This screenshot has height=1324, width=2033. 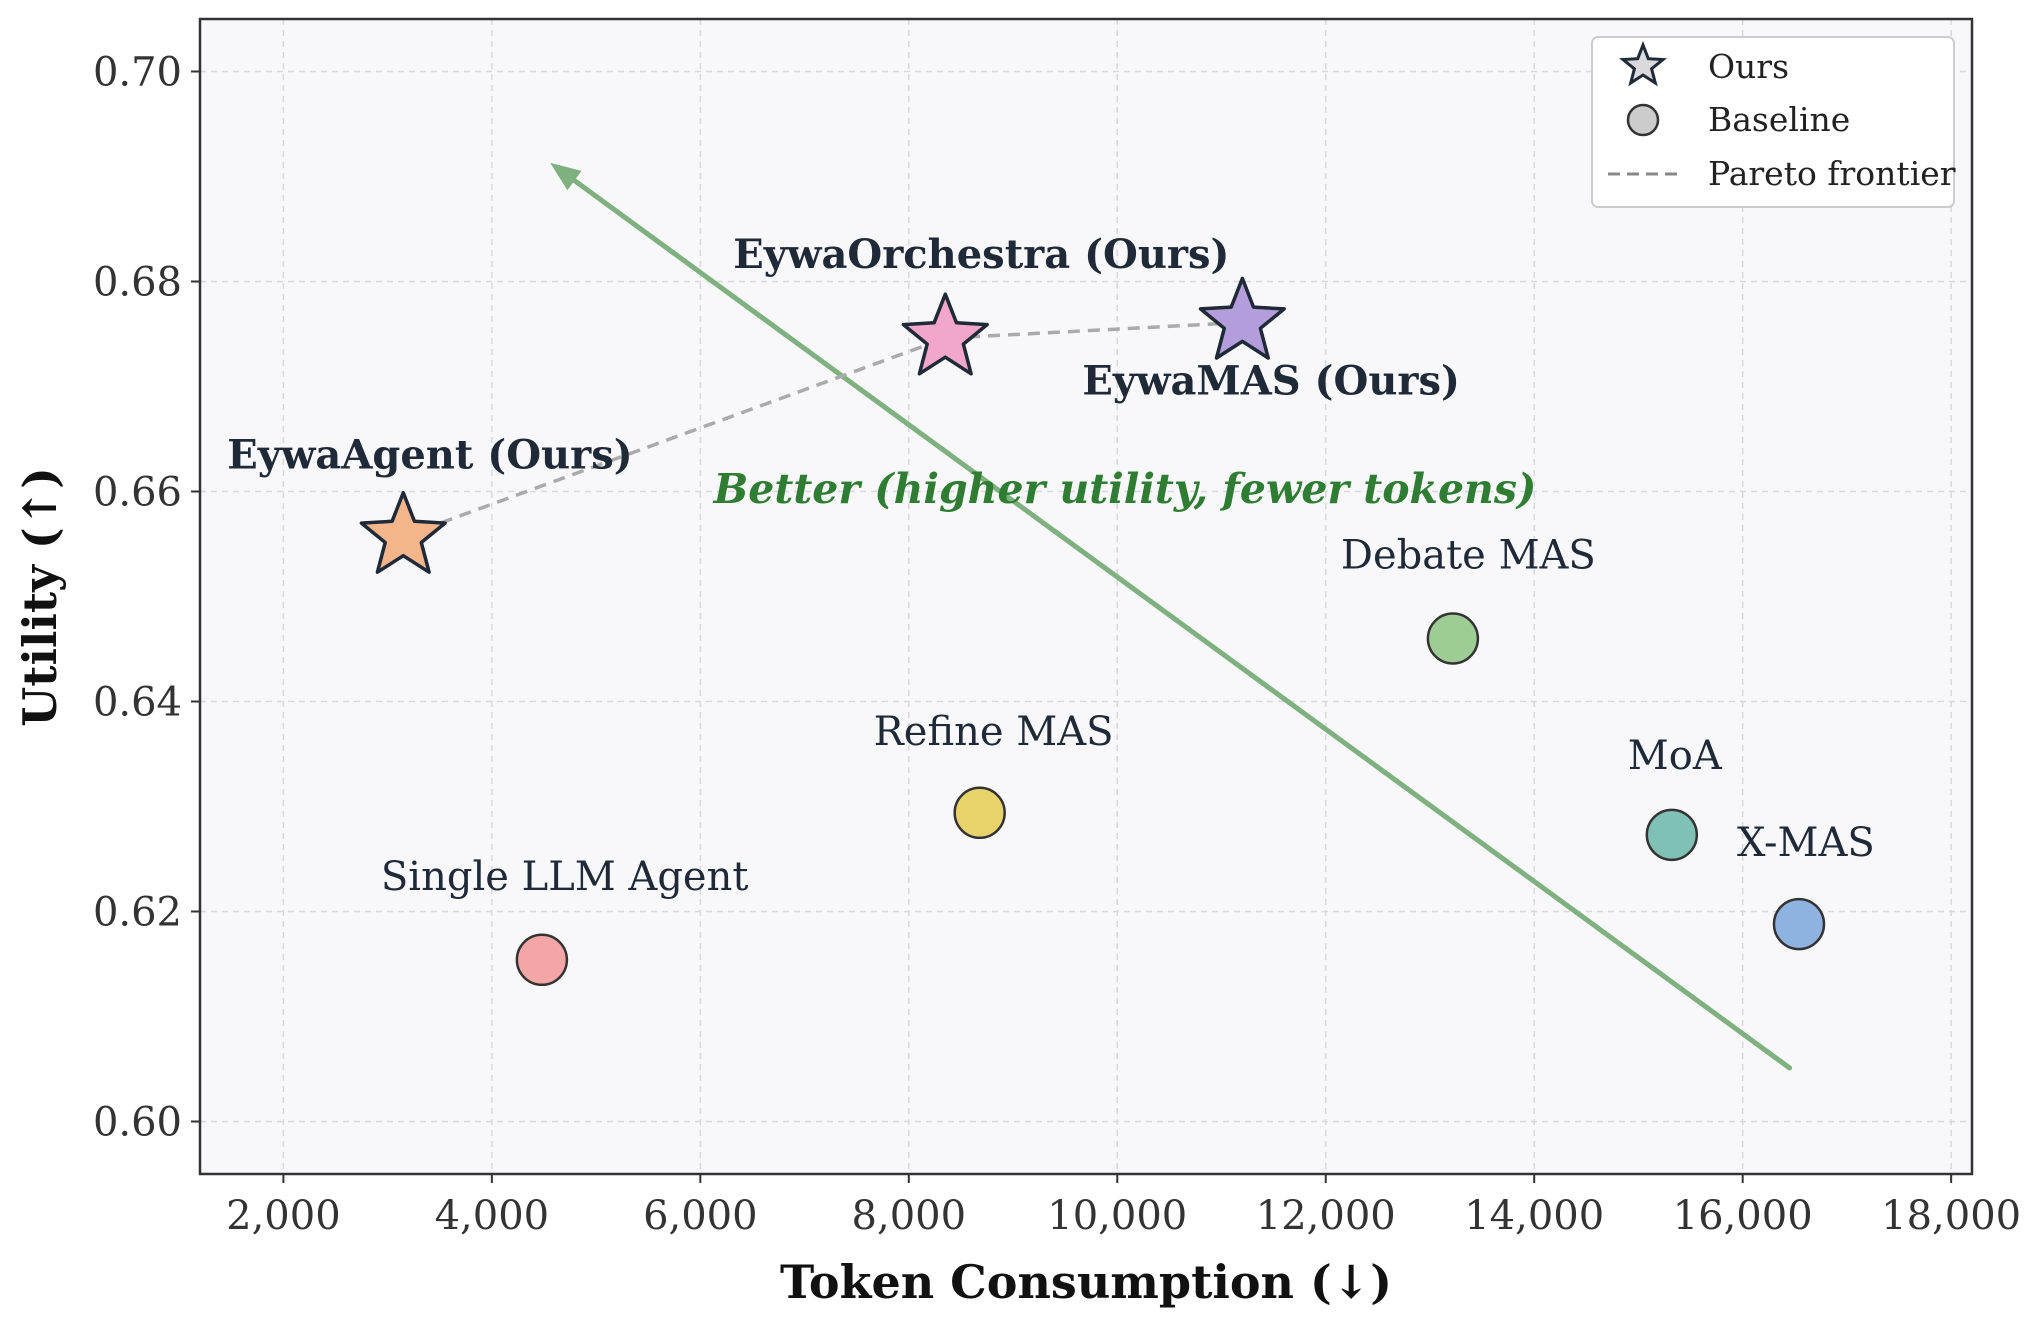 What do you see at coordinates (945, 334) in the screenshot?
I see `point-eywaorchestra` at bounding box center [945, 334].